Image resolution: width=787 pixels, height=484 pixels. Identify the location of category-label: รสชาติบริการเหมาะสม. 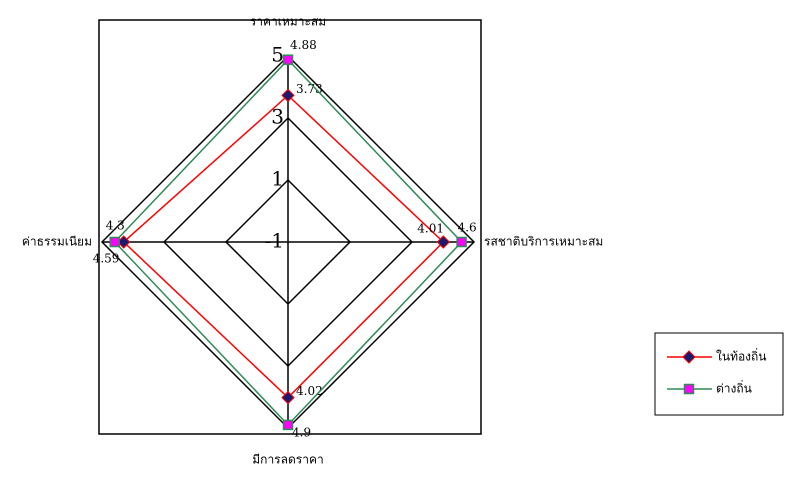
(543, 242).